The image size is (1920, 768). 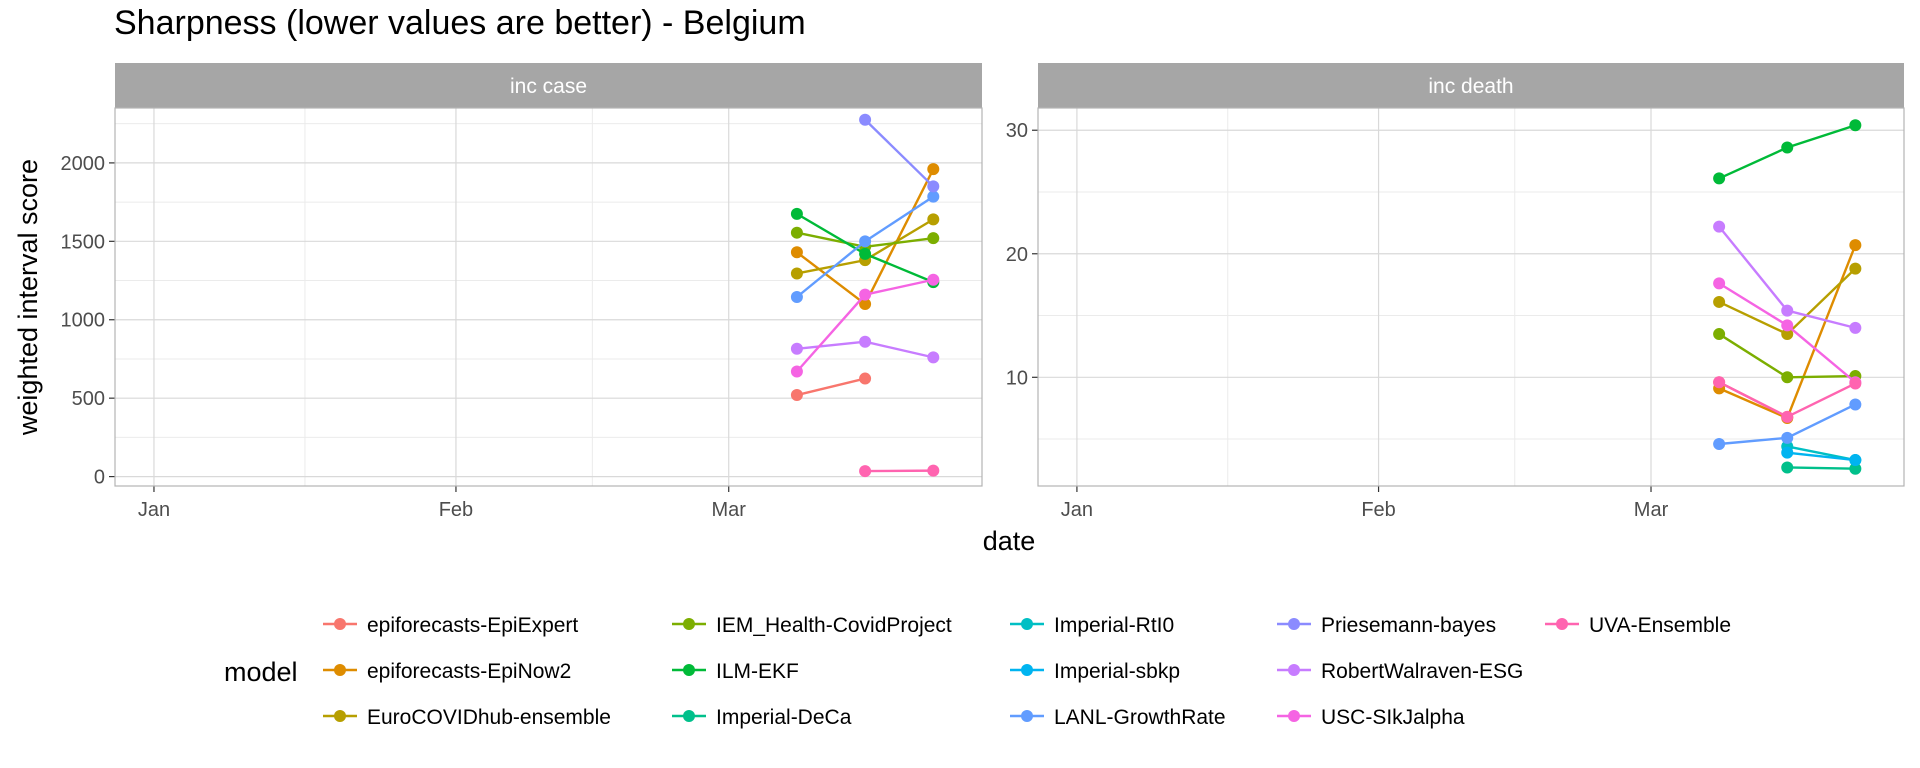 I want to click on legend-item: ILM-EKF, so click(x=735, y=671).